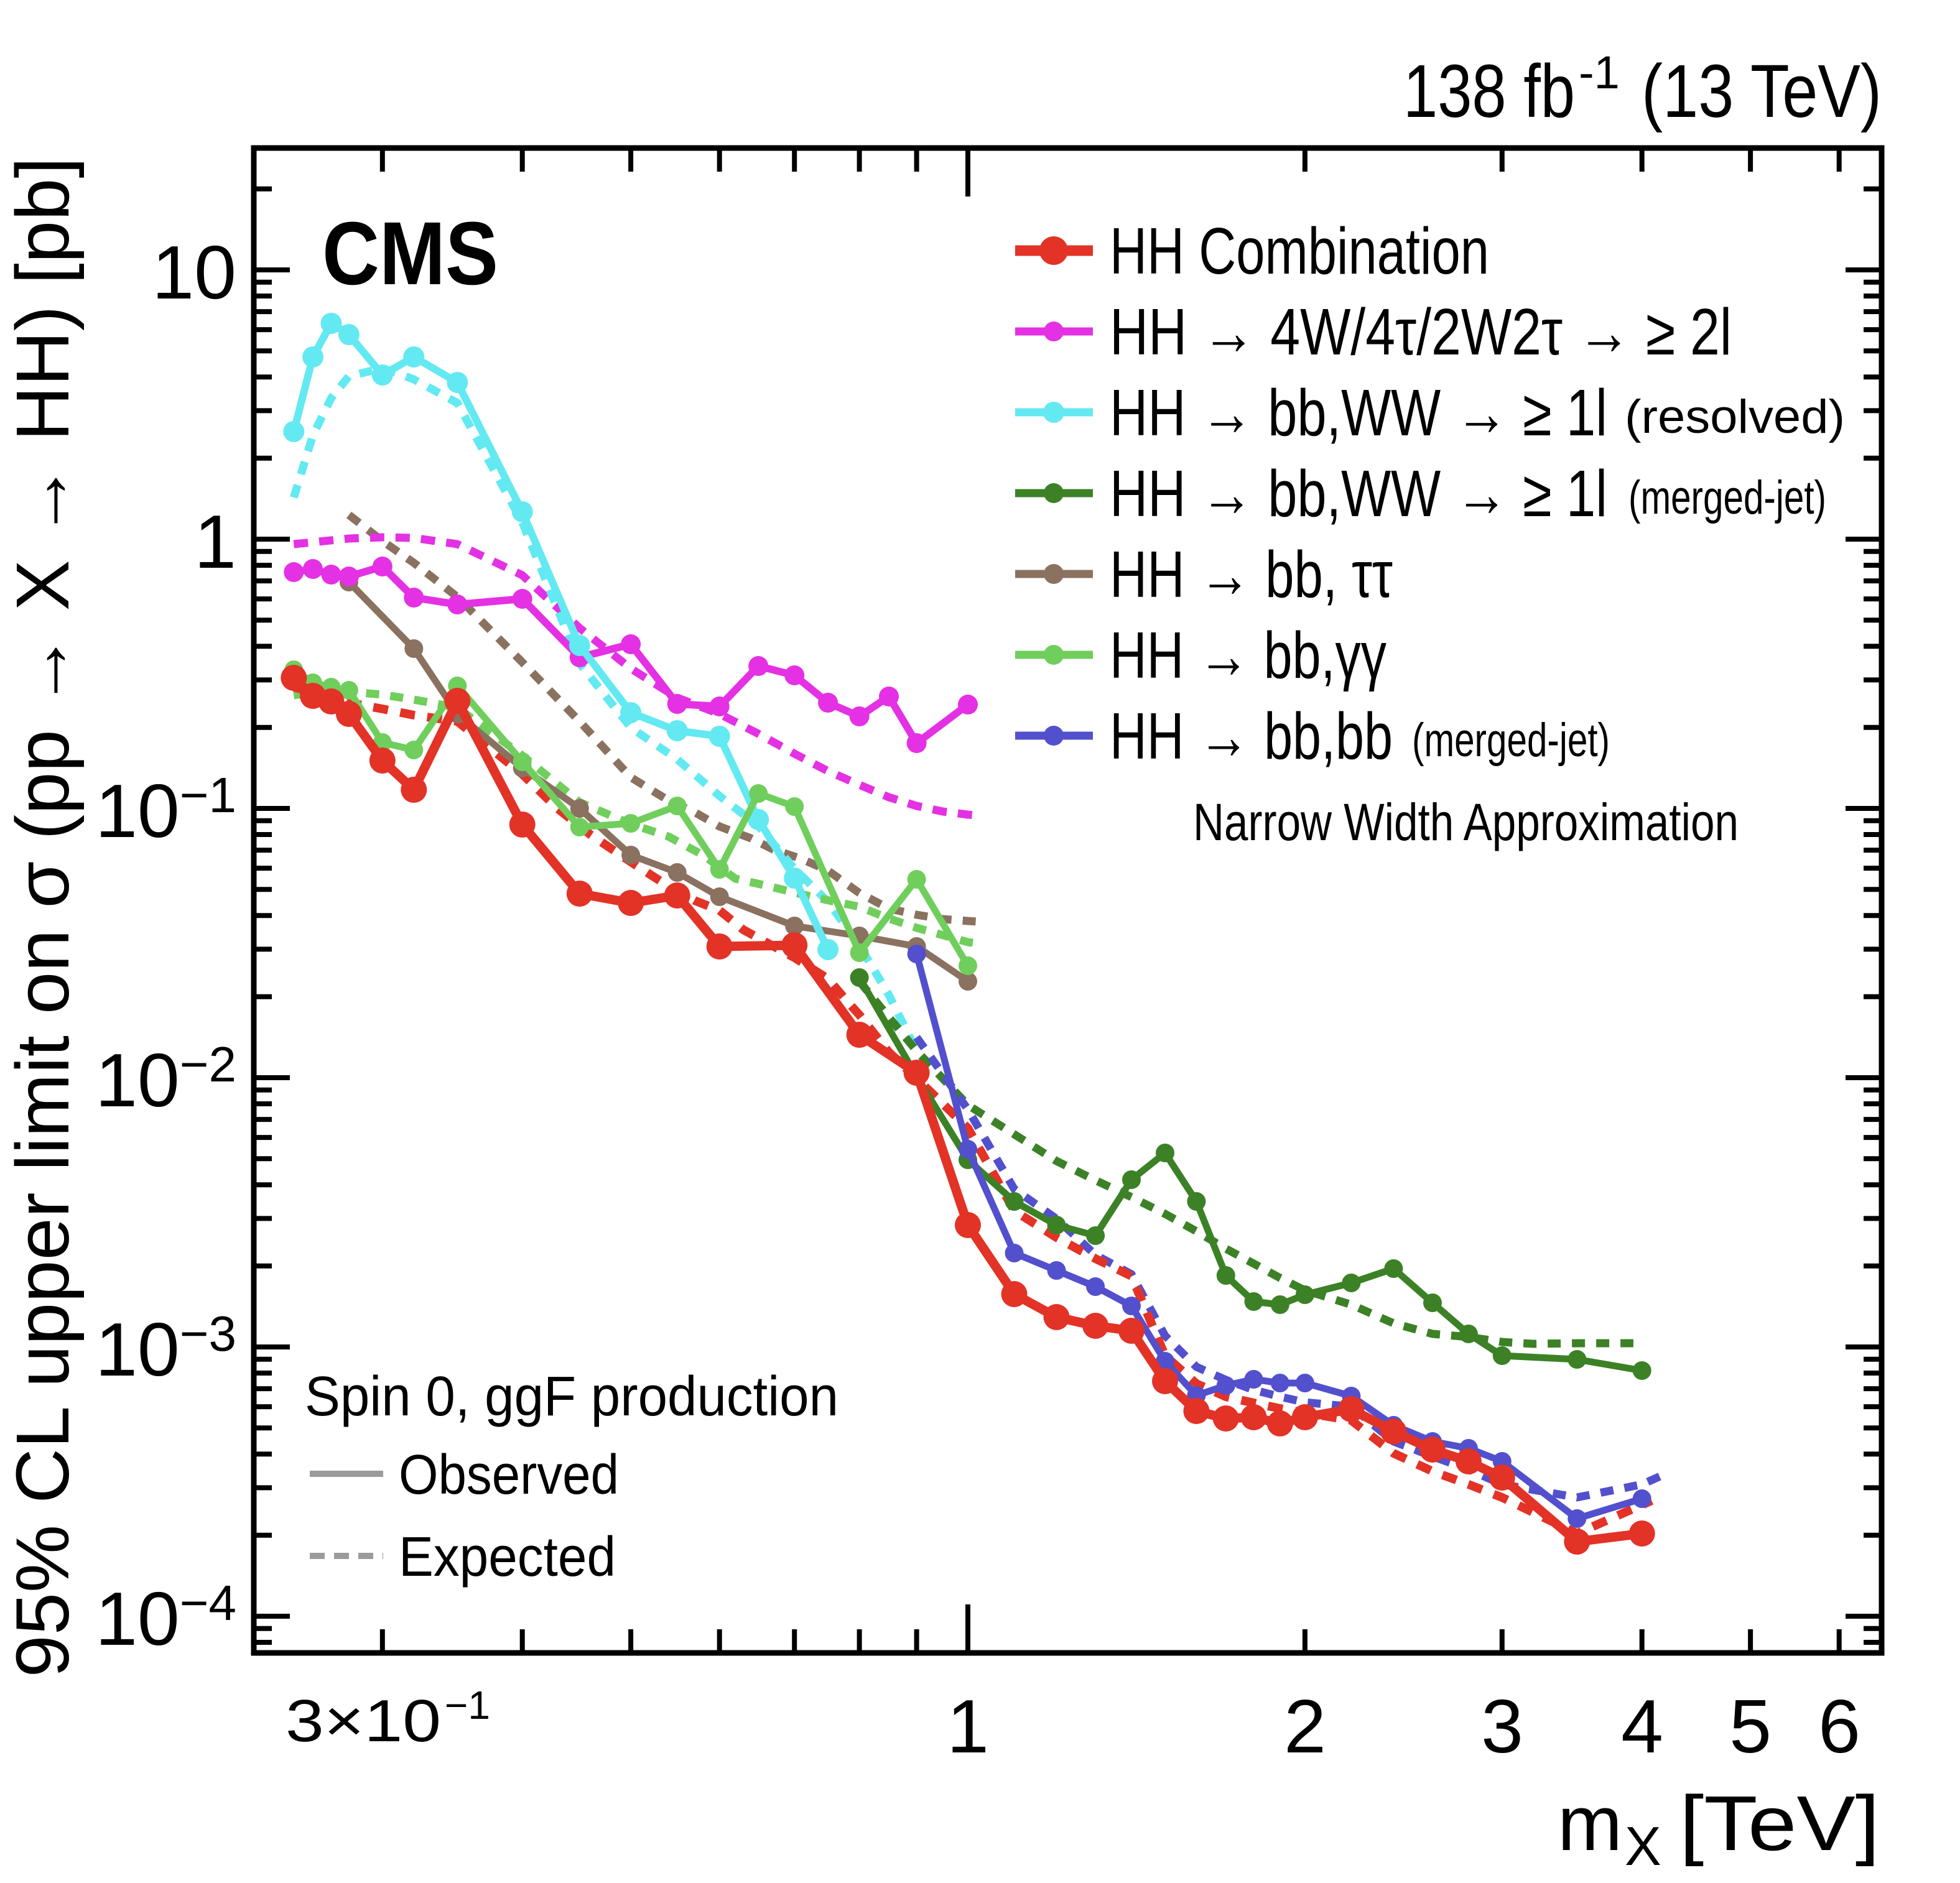 This screenshot has height=1883, width=1960. What do you see at coordinates (410, 253) in the screenshot?
I see `svg-text: CMS` at bounding box center [410, 253].